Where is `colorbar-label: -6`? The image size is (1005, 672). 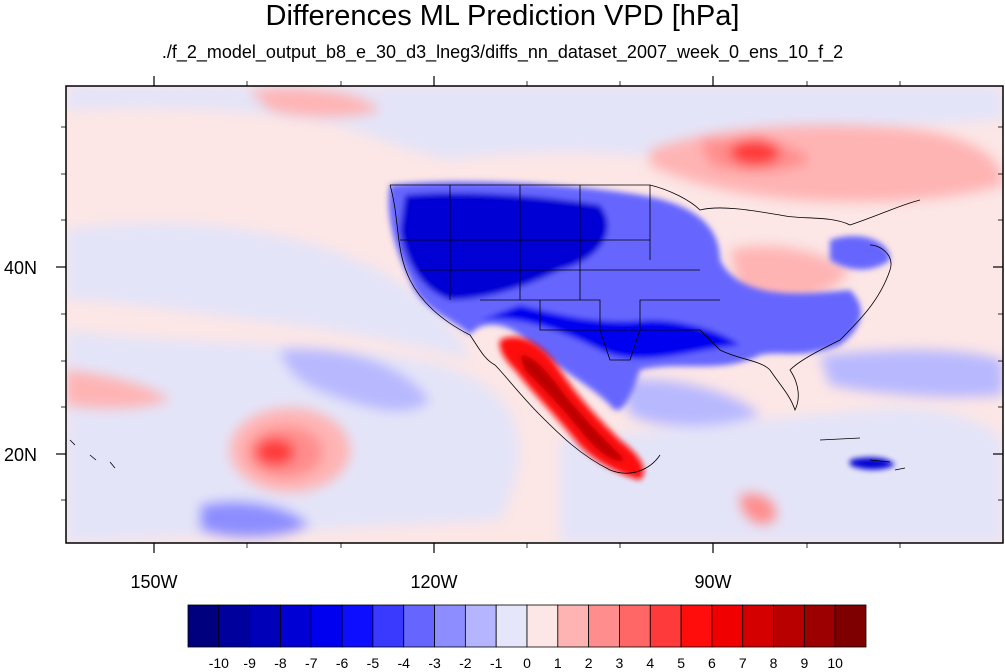 colorbar-label: -6 is located at coordinates (342, 663).